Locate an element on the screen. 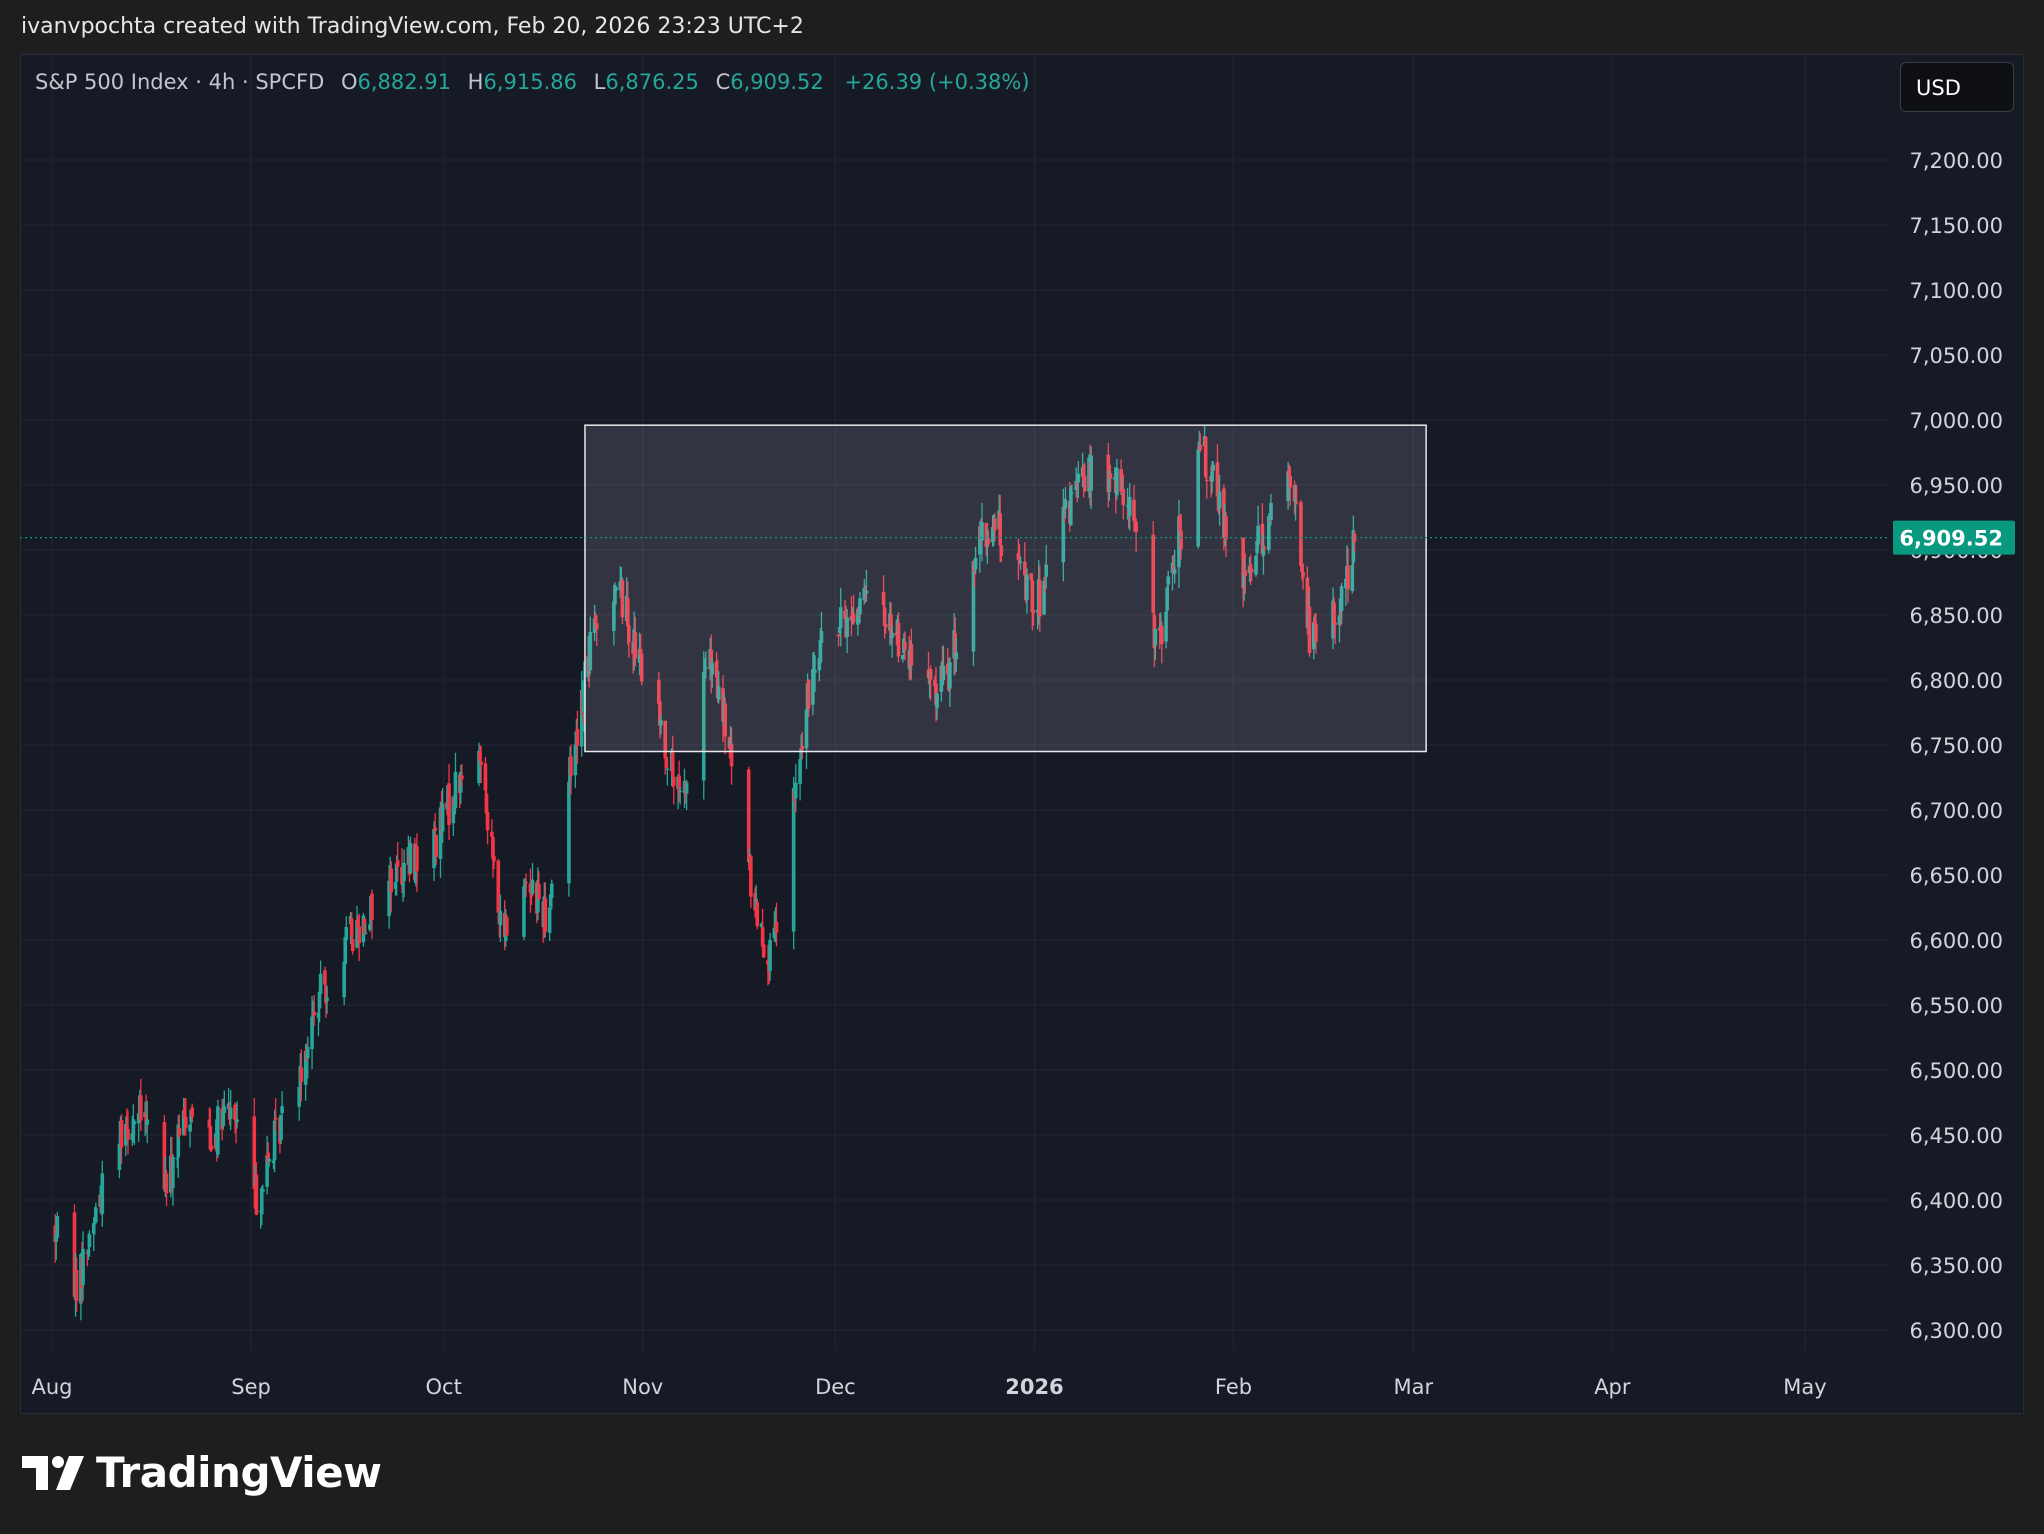  time-tick-label: Nov is located at coordinates (642, 1387).